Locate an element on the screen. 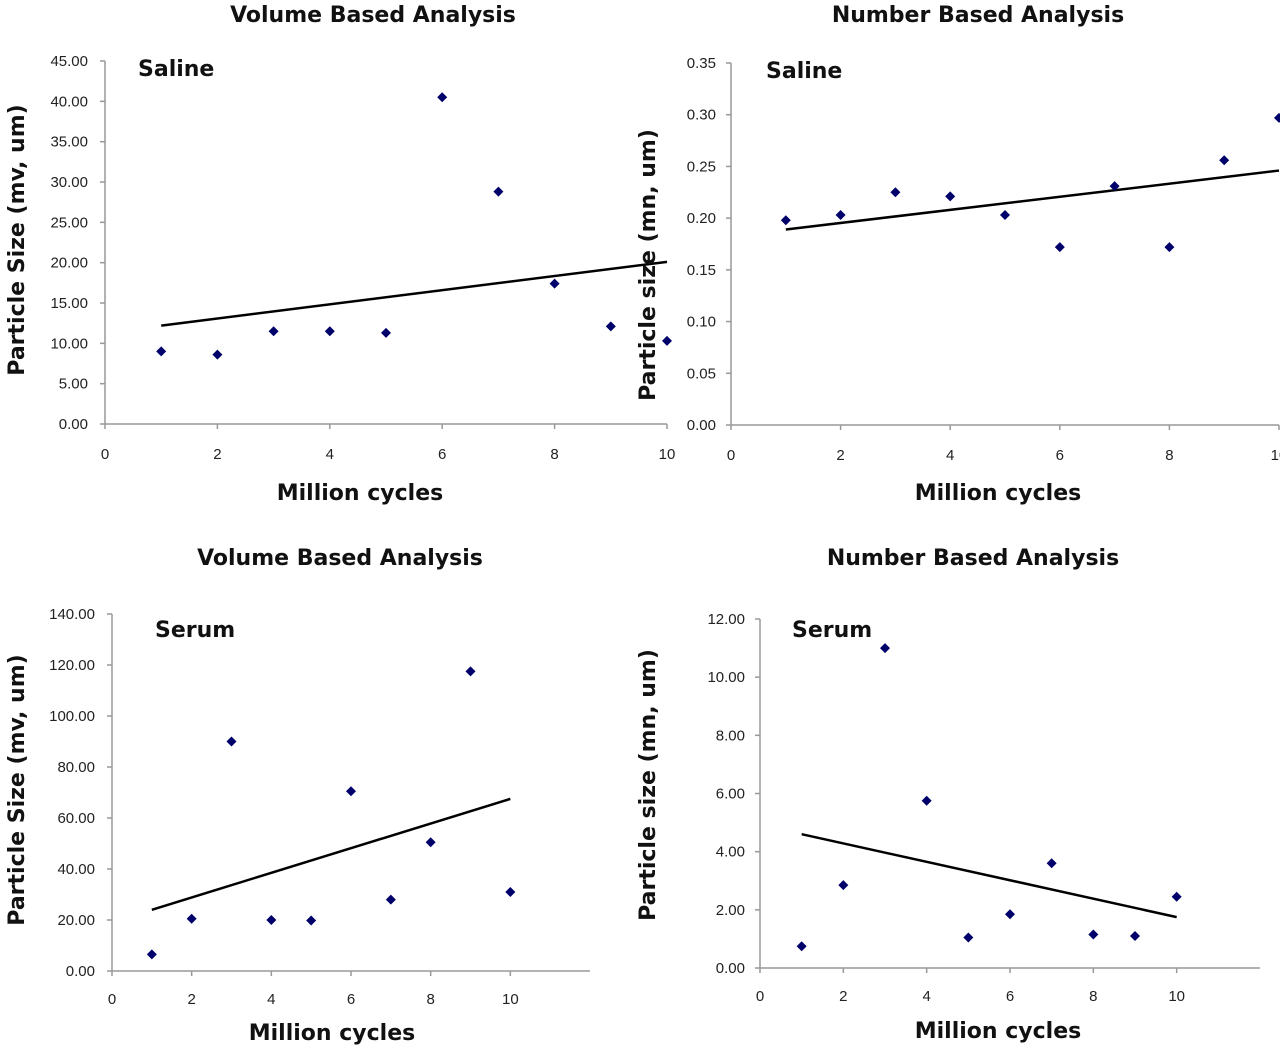 The height and width of the screenshot is (1061, 1280). y-tick-label: 6.00 is located at coordinates (730, 794).